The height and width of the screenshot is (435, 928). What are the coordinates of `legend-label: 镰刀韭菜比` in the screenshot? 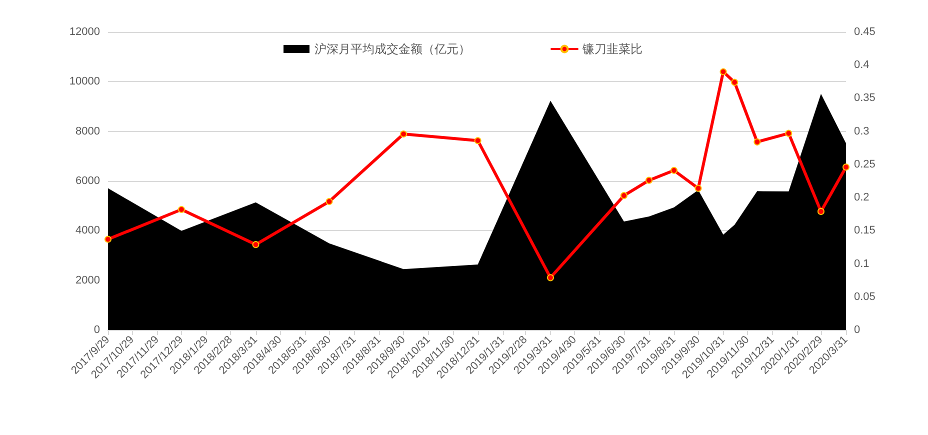 It's located at (612, 49).